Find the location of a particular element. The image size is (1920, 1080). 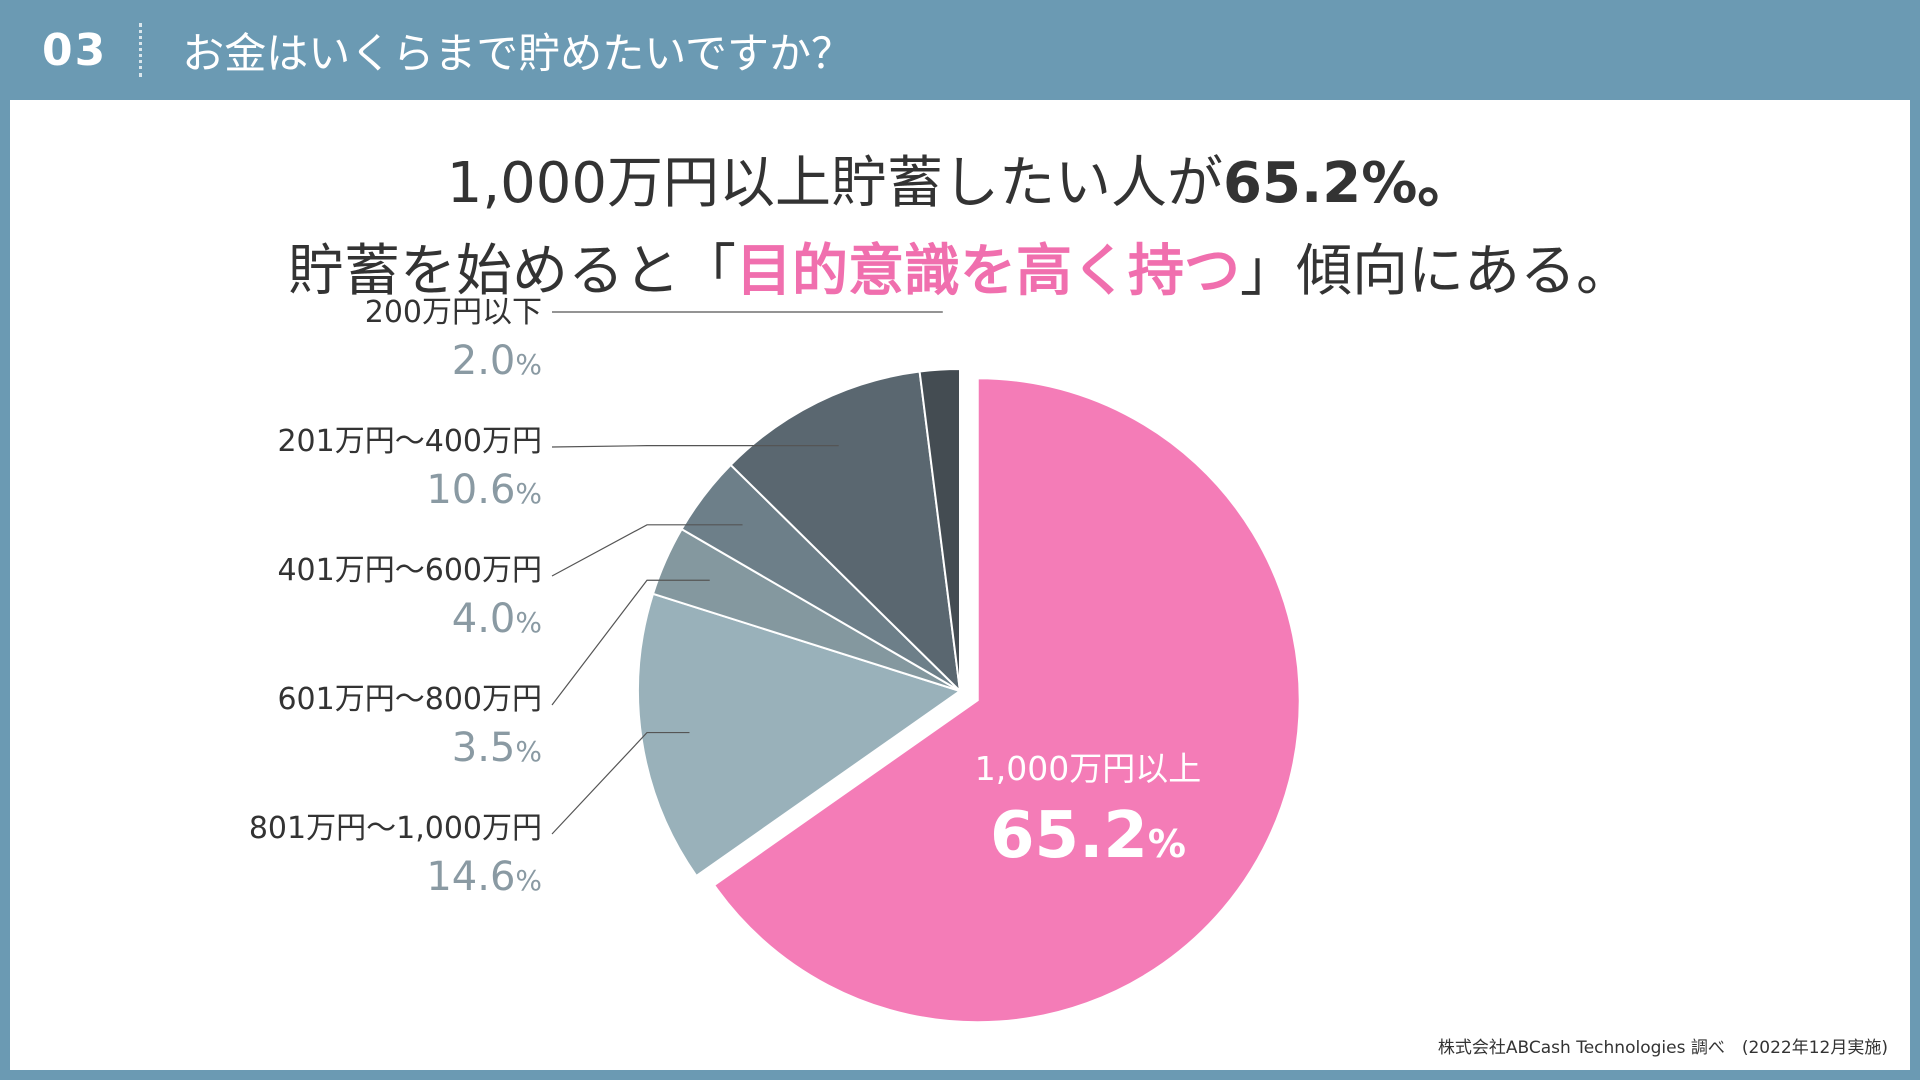

slice-4-value: 10.6% is located at coordinates (484, 490).